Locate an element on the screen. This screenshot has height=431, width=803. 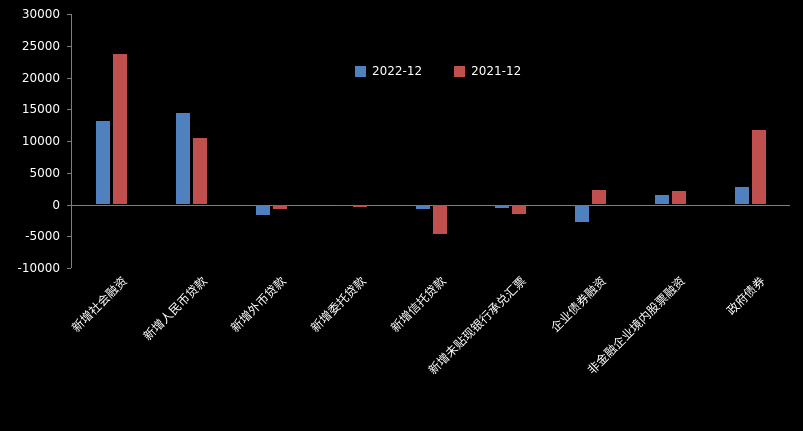
legend-item-2022: 2022-12 is located at coordinates (388, 71).